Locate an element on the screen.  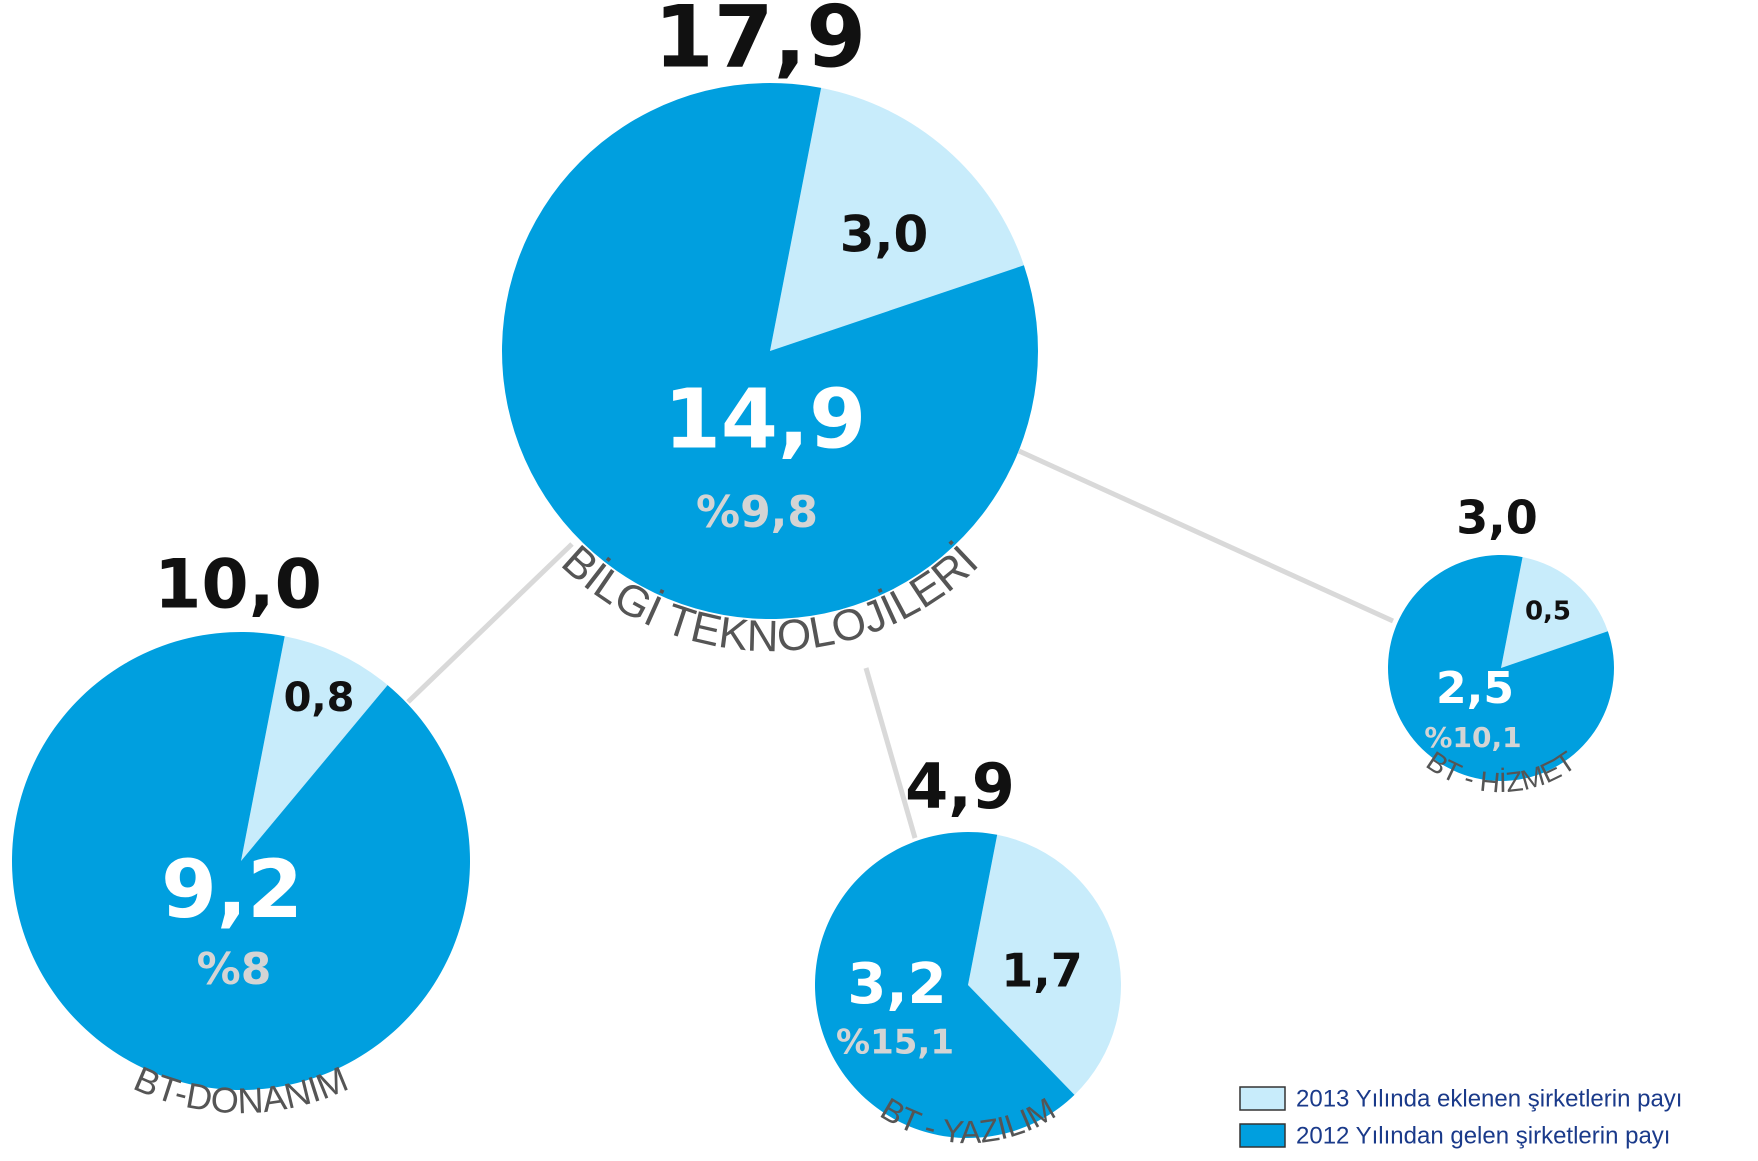
change-label: %9,8 is located at coordinates (757, 512).